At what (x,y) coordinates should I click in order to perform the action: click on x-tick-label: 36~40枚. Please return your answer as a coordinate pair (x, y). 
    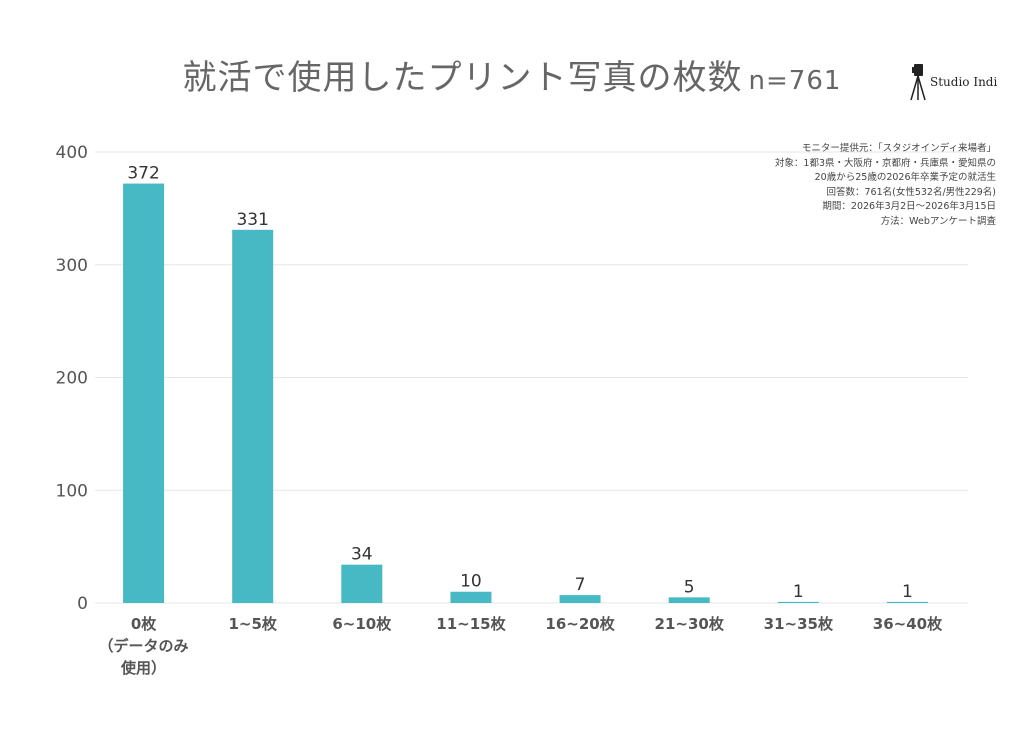
    Looking at the image, I should click on (908, 624).